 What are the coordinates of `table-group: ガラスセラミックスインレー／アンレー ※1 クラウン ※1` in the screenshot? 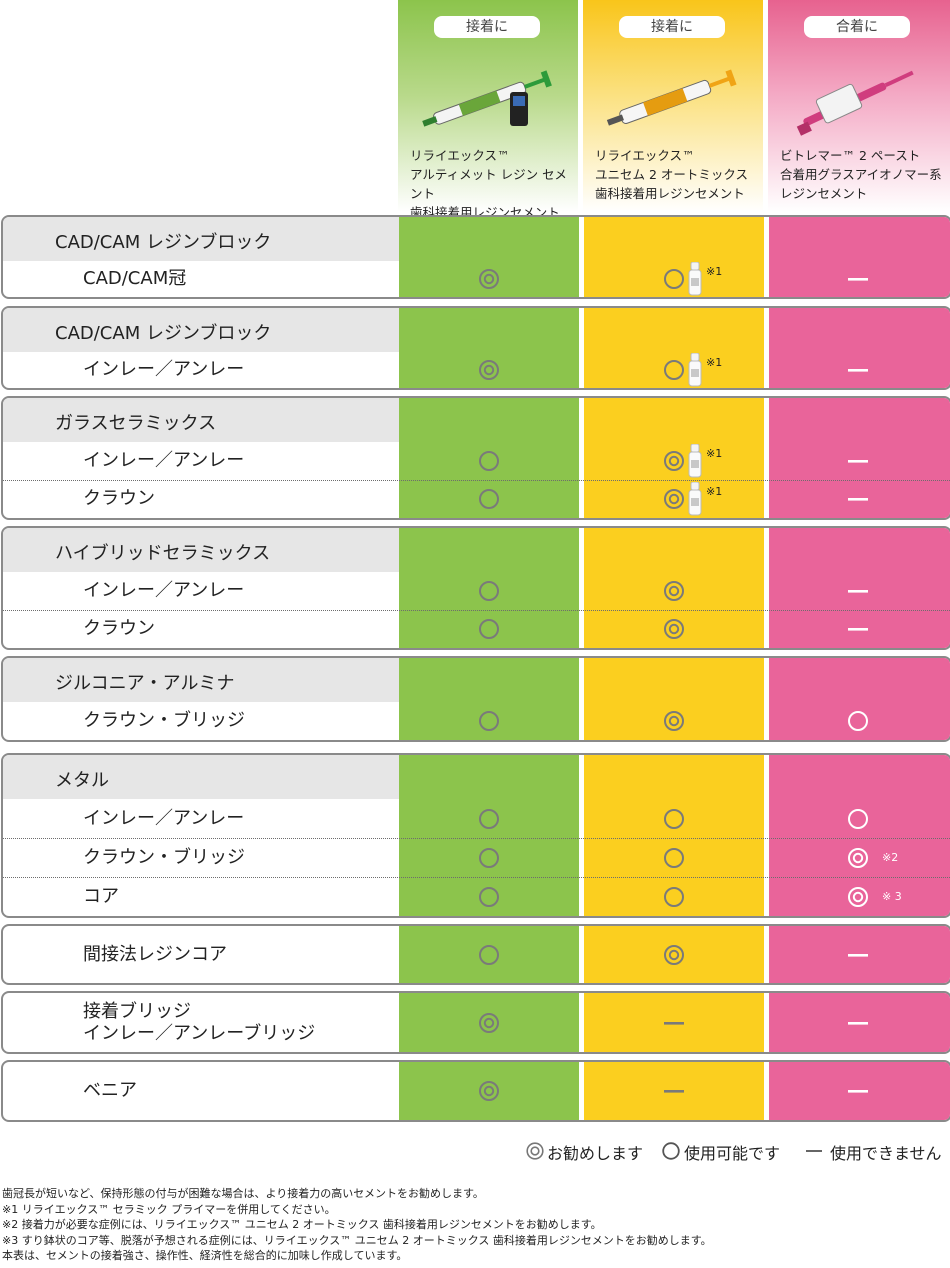 It's located at (475, 458).